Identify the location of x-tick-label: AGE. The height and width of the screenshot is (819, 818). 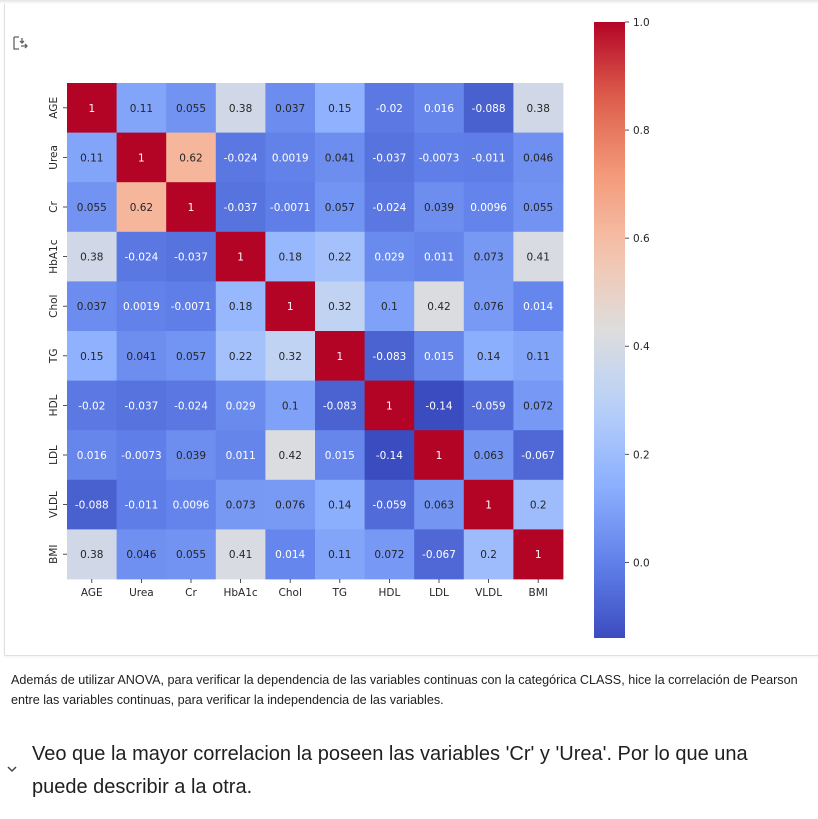
(92, 593).